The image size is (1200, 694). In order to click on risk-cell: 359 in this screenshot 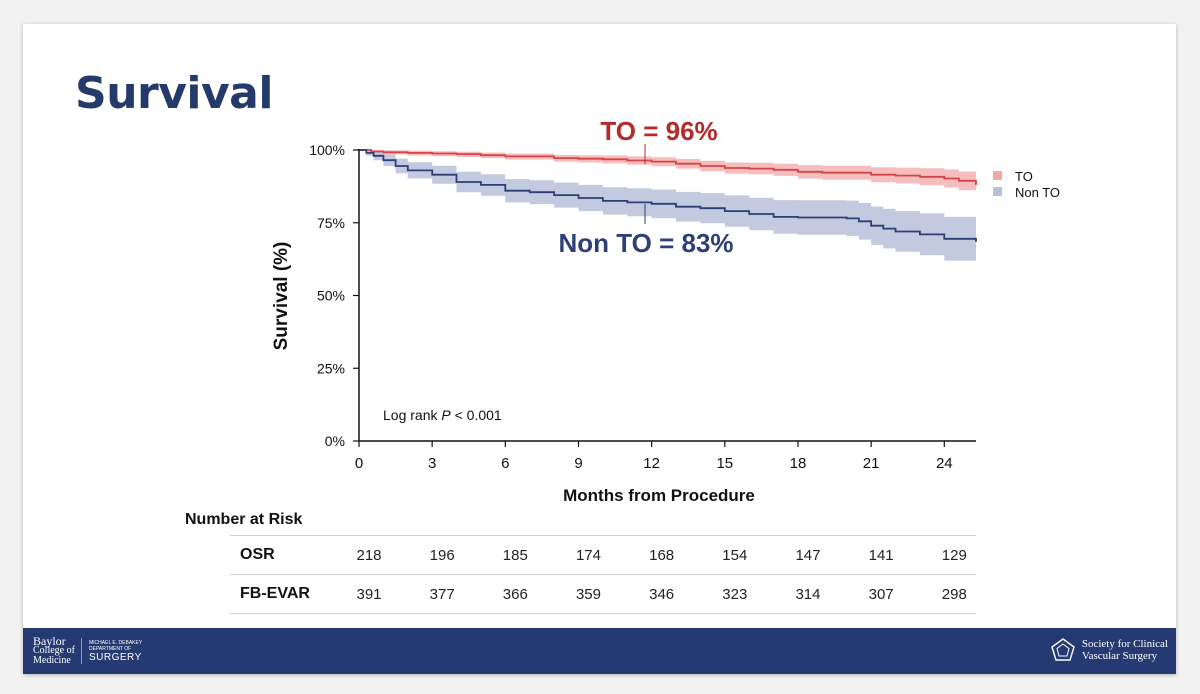, I will do `click(588, 594)`.